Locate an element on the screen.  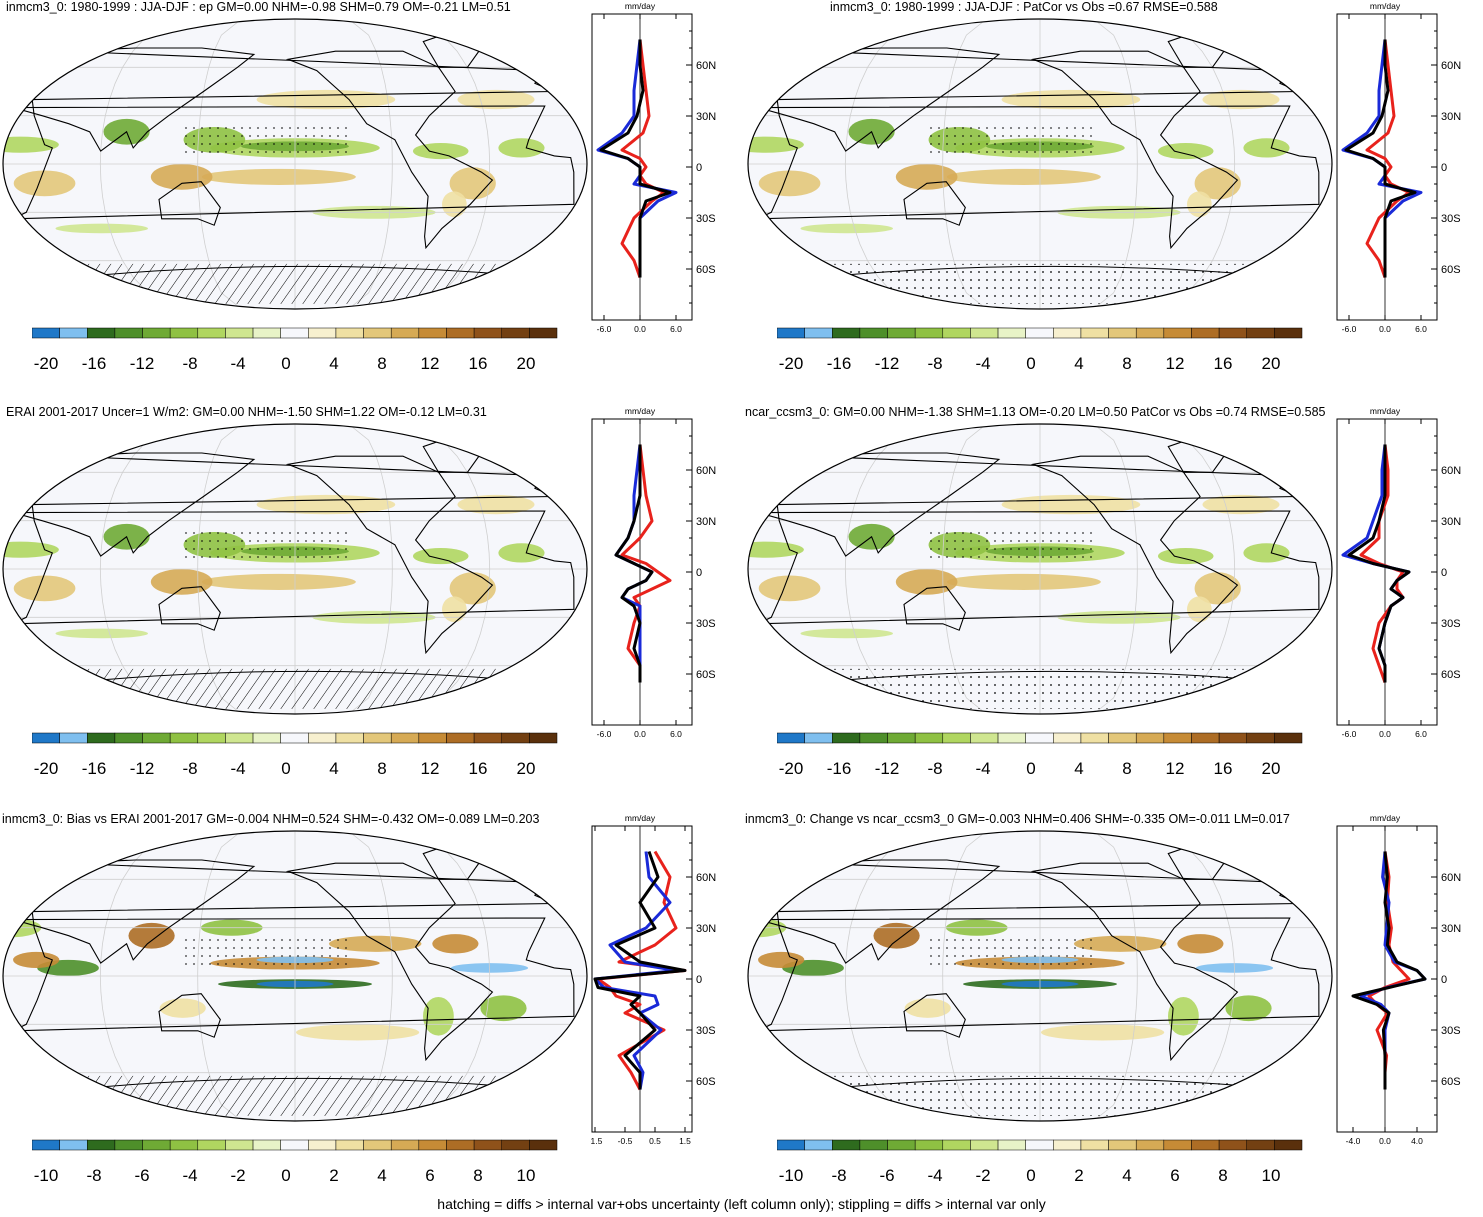
profile-frame is located at coordinates (642, 167).